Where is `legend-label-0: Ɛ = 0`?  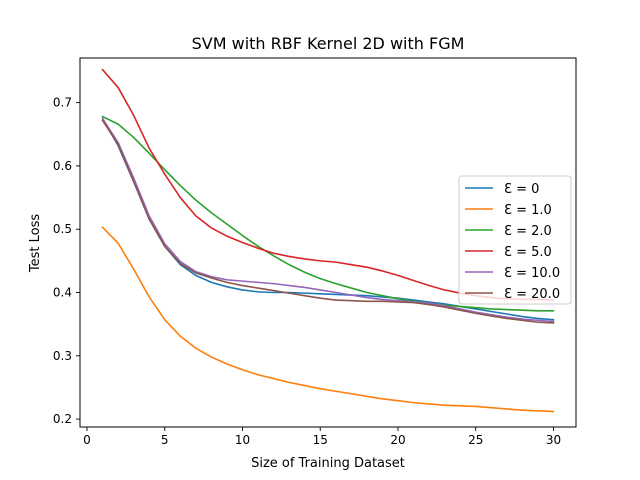 legend-label-0: Ɛ = 0 is located at coordinates (521, 189).